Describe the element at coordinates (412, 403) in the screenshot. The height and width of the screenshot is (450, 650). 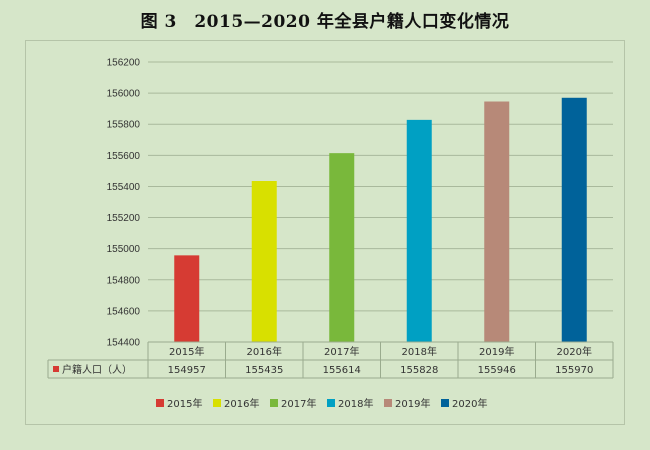
I see `legend-label: 2019年` at that location.